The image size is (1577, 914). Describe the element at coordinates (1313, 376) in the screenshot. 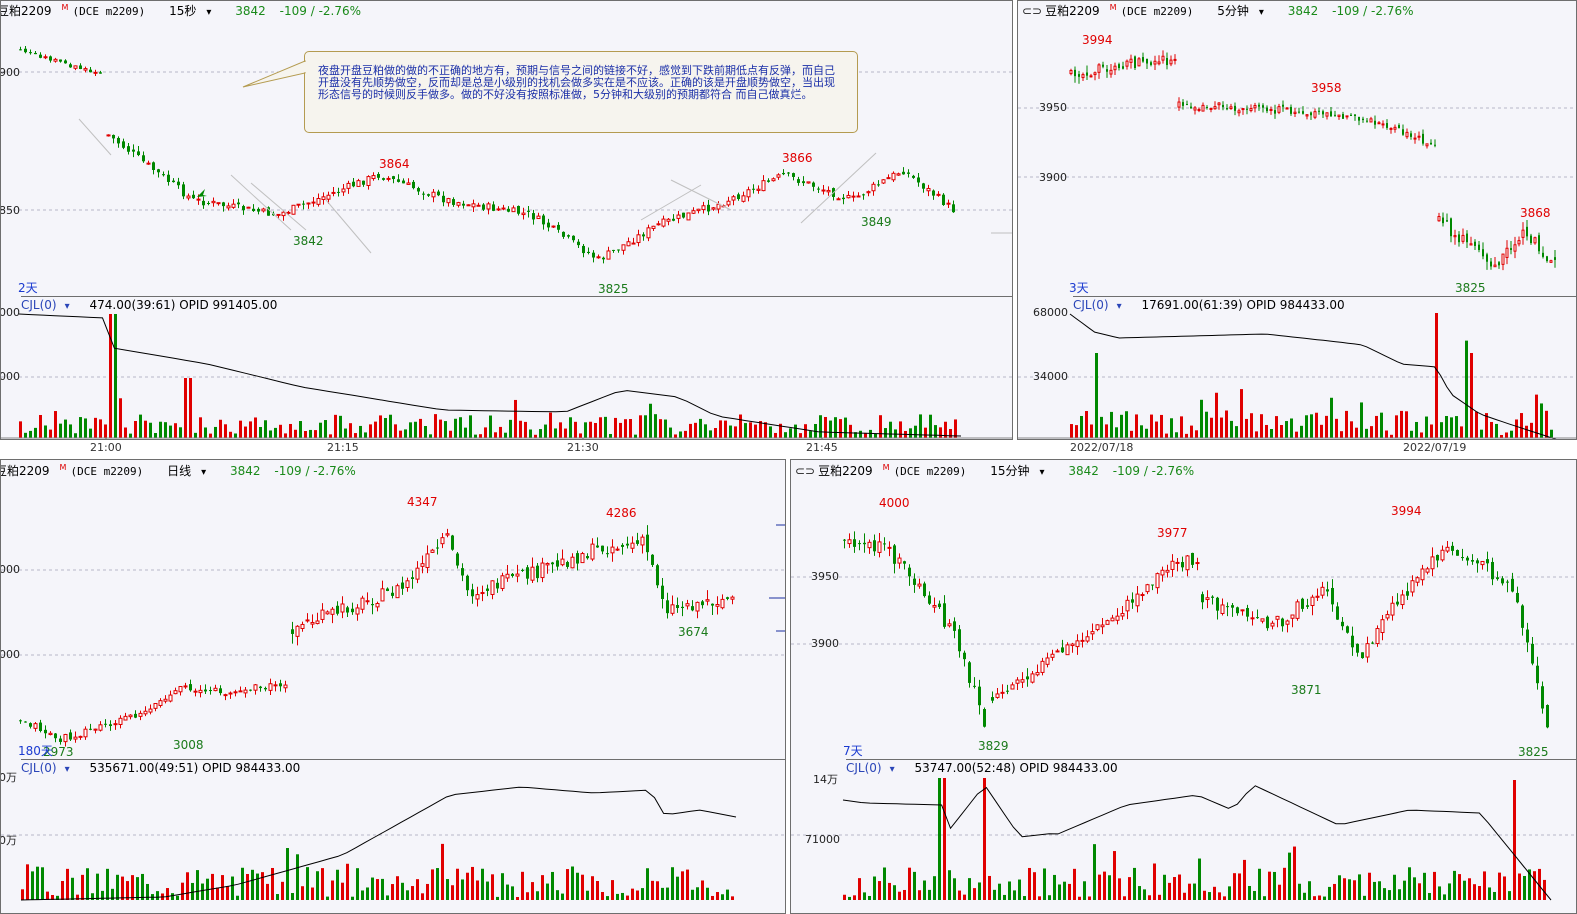

I see `open-interest-line` at that location.